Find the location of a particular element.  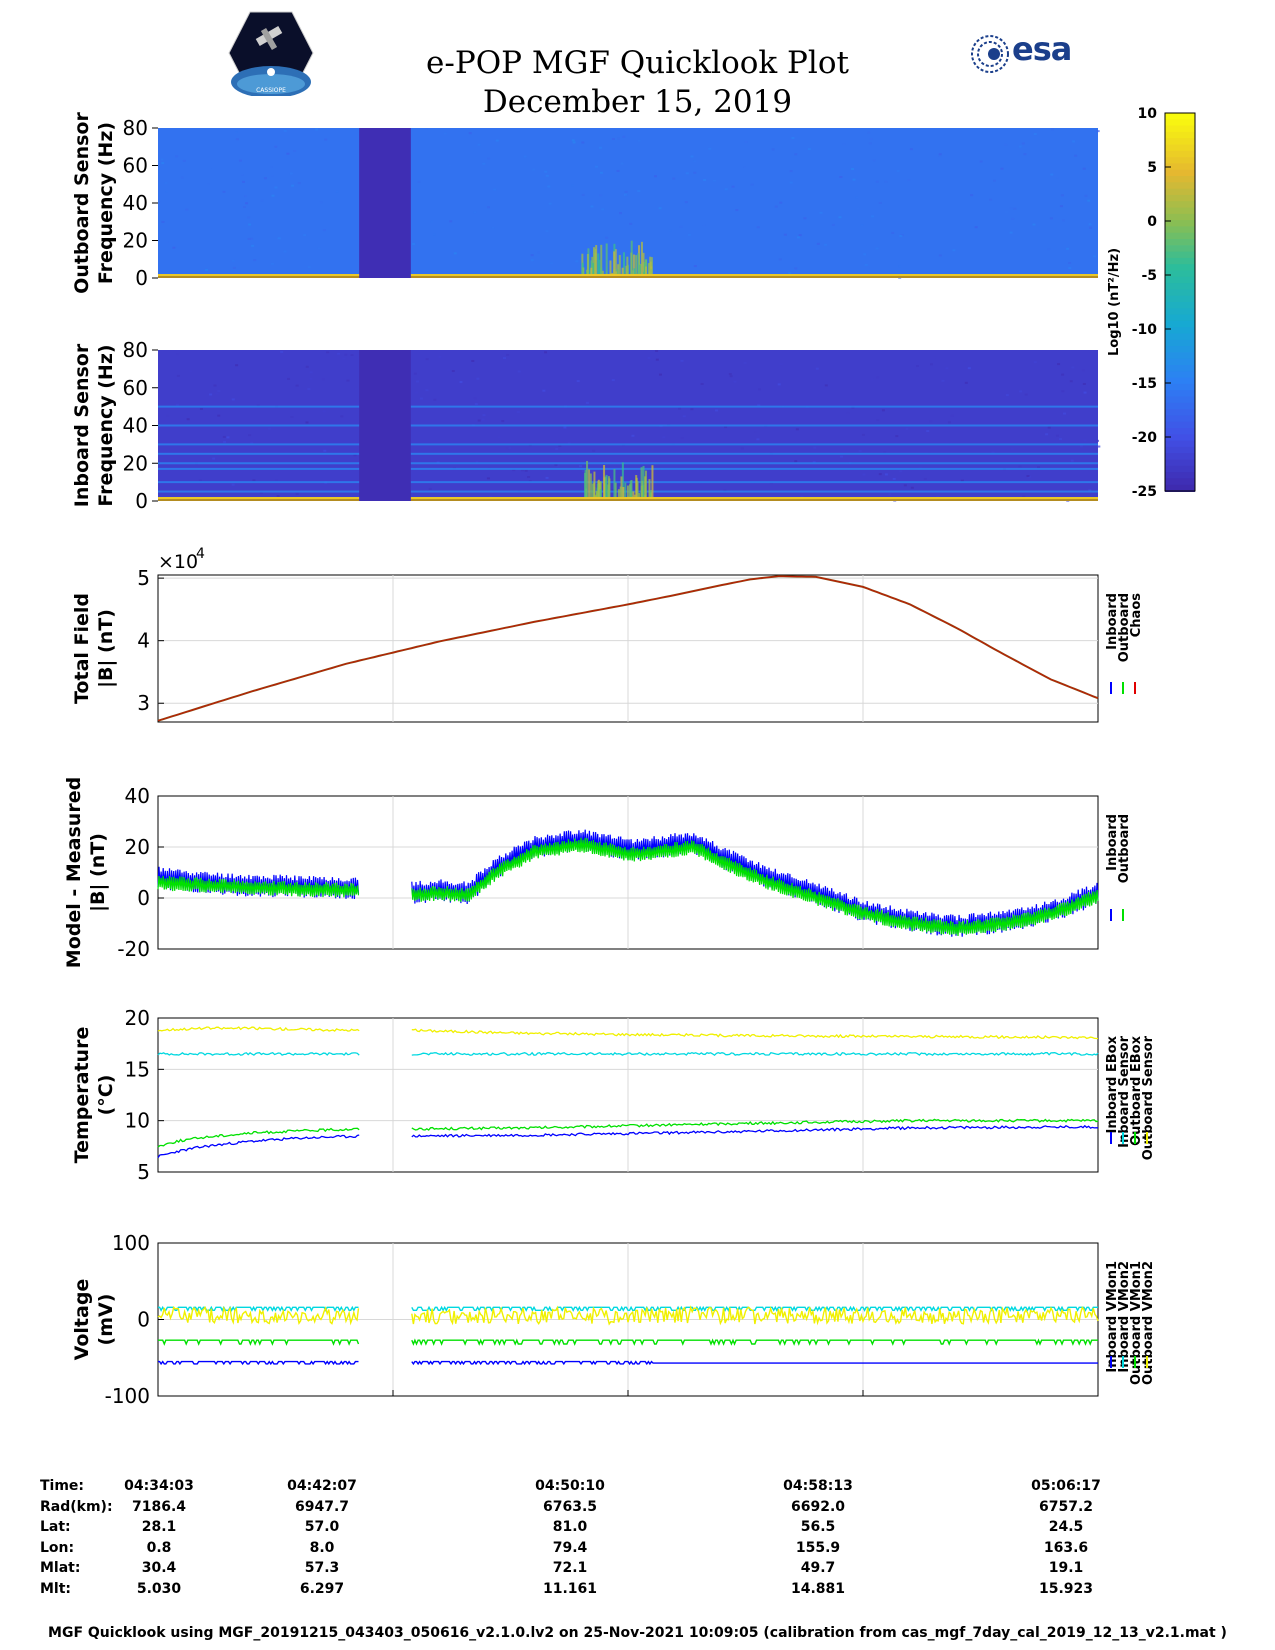

info-cell: 6763.5 is located at coordinates (570, 1506).